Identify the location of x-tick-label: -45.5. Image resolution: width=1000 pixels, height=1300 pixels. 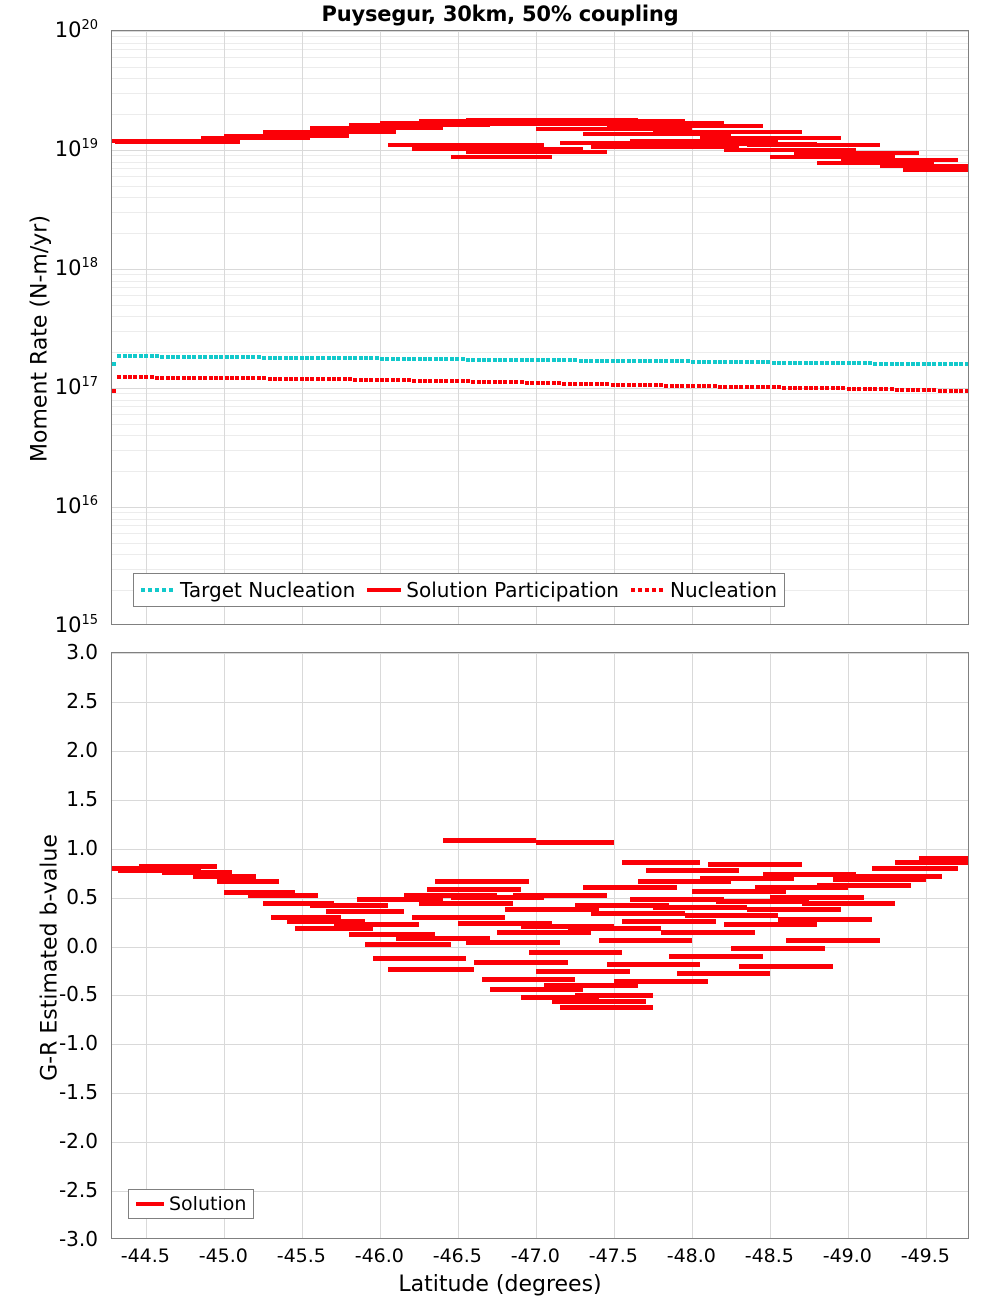
(301, 1256).